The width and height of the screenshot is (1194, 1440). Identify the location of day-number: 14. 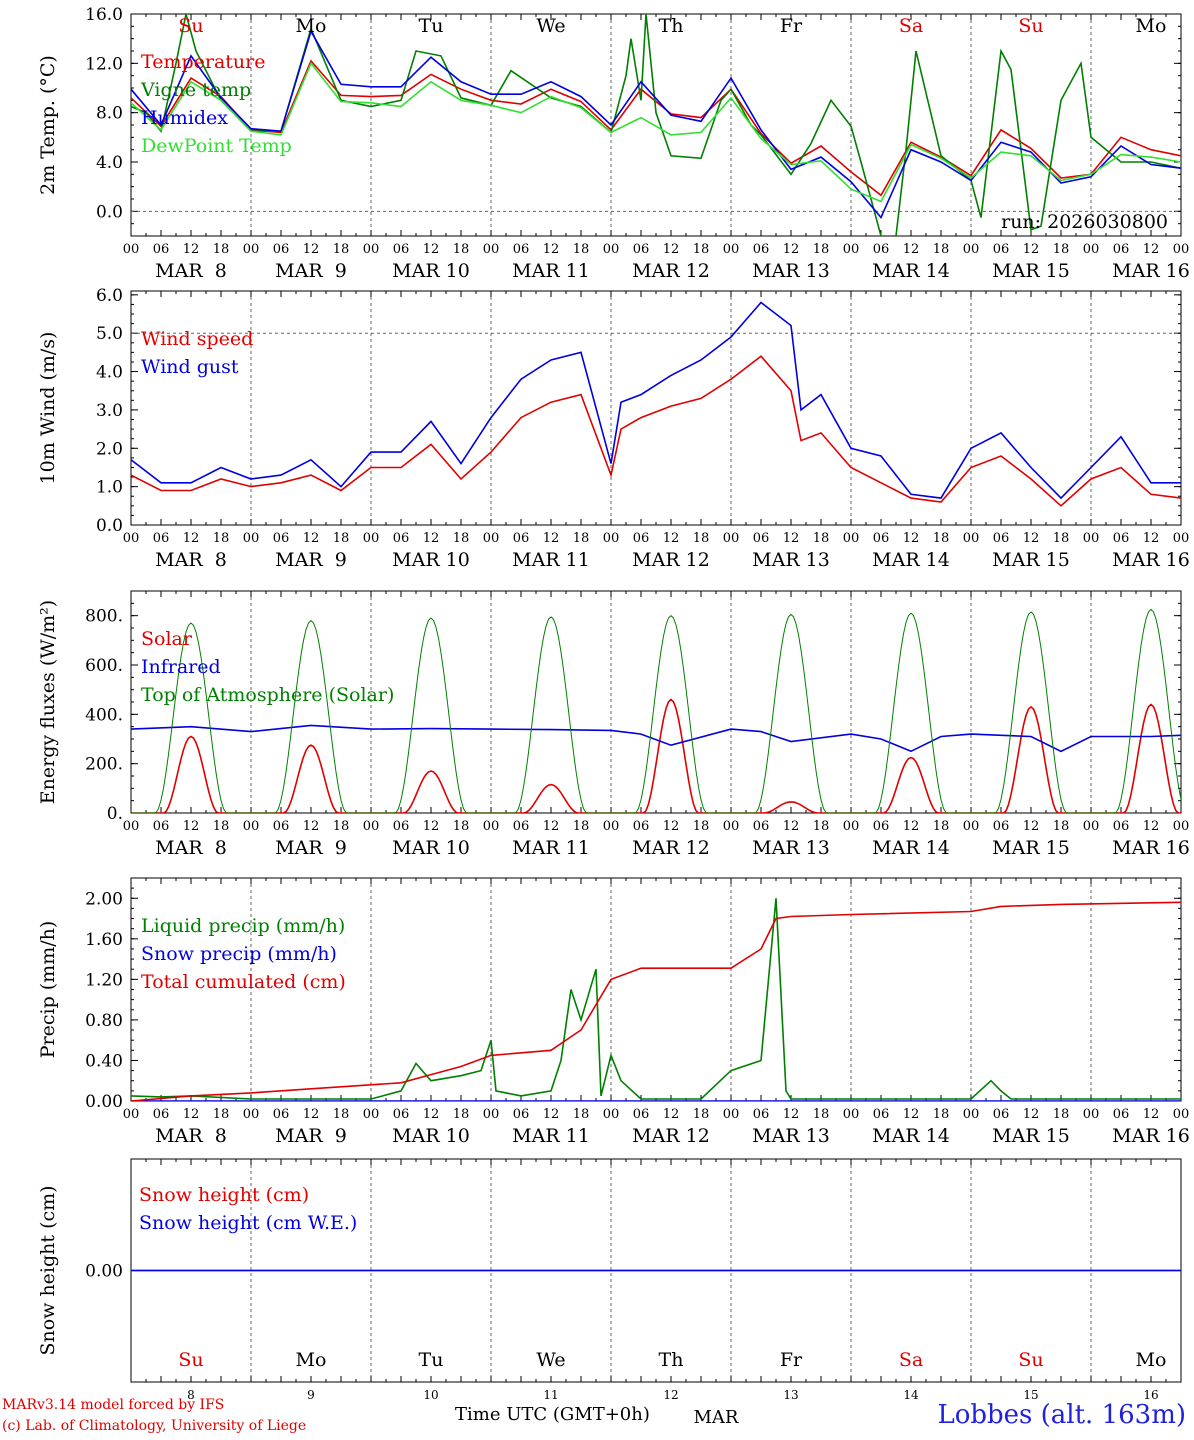
(911, 1395).